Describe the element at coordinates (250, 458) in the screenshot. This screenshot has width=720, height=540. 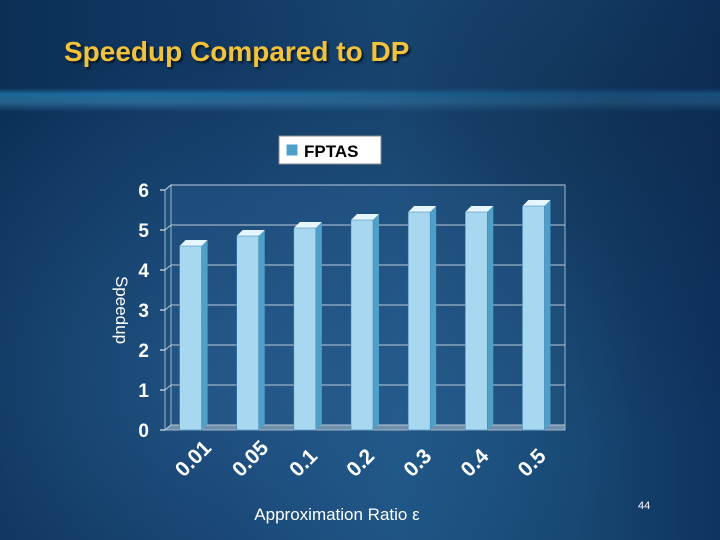
I see `x-tick-label: 0.05` at that location.